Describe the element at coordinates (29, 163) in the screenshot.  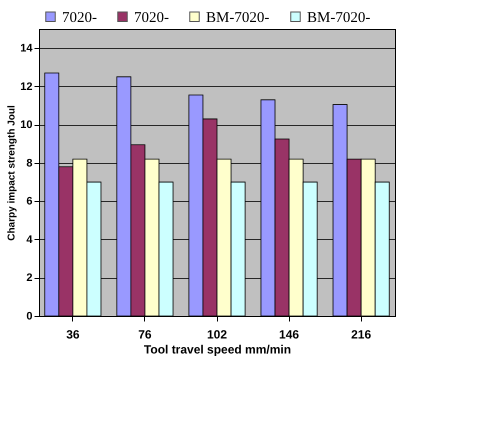
I see `y-tick-label: 8` at that location.